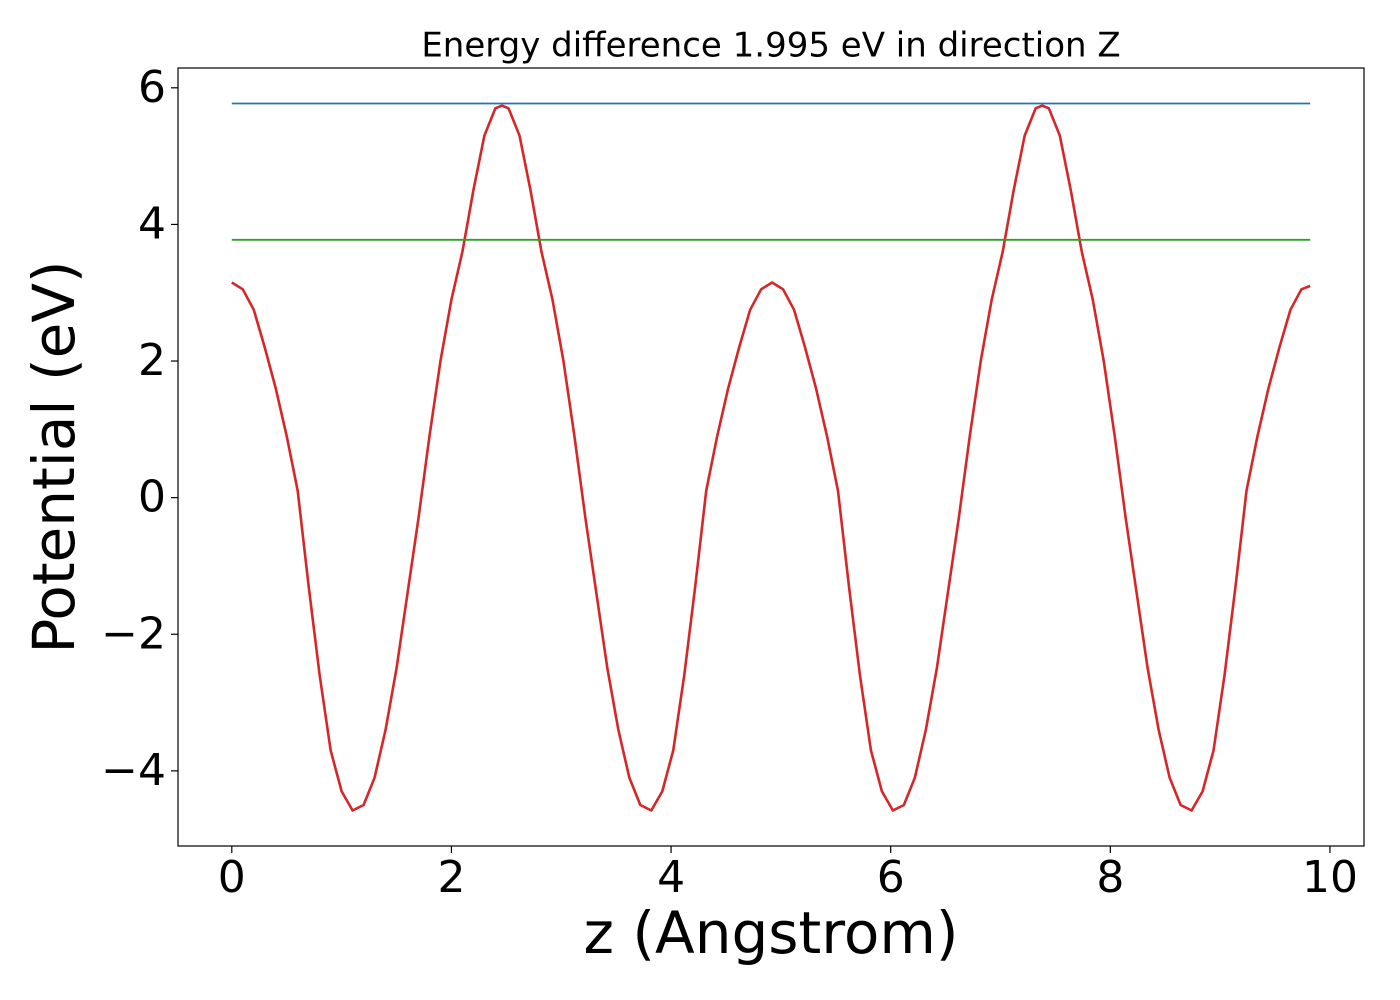 The height and width of the screenshot is (1000, 1400). I want to click on x-tick-label: 2, so click(451, 877).